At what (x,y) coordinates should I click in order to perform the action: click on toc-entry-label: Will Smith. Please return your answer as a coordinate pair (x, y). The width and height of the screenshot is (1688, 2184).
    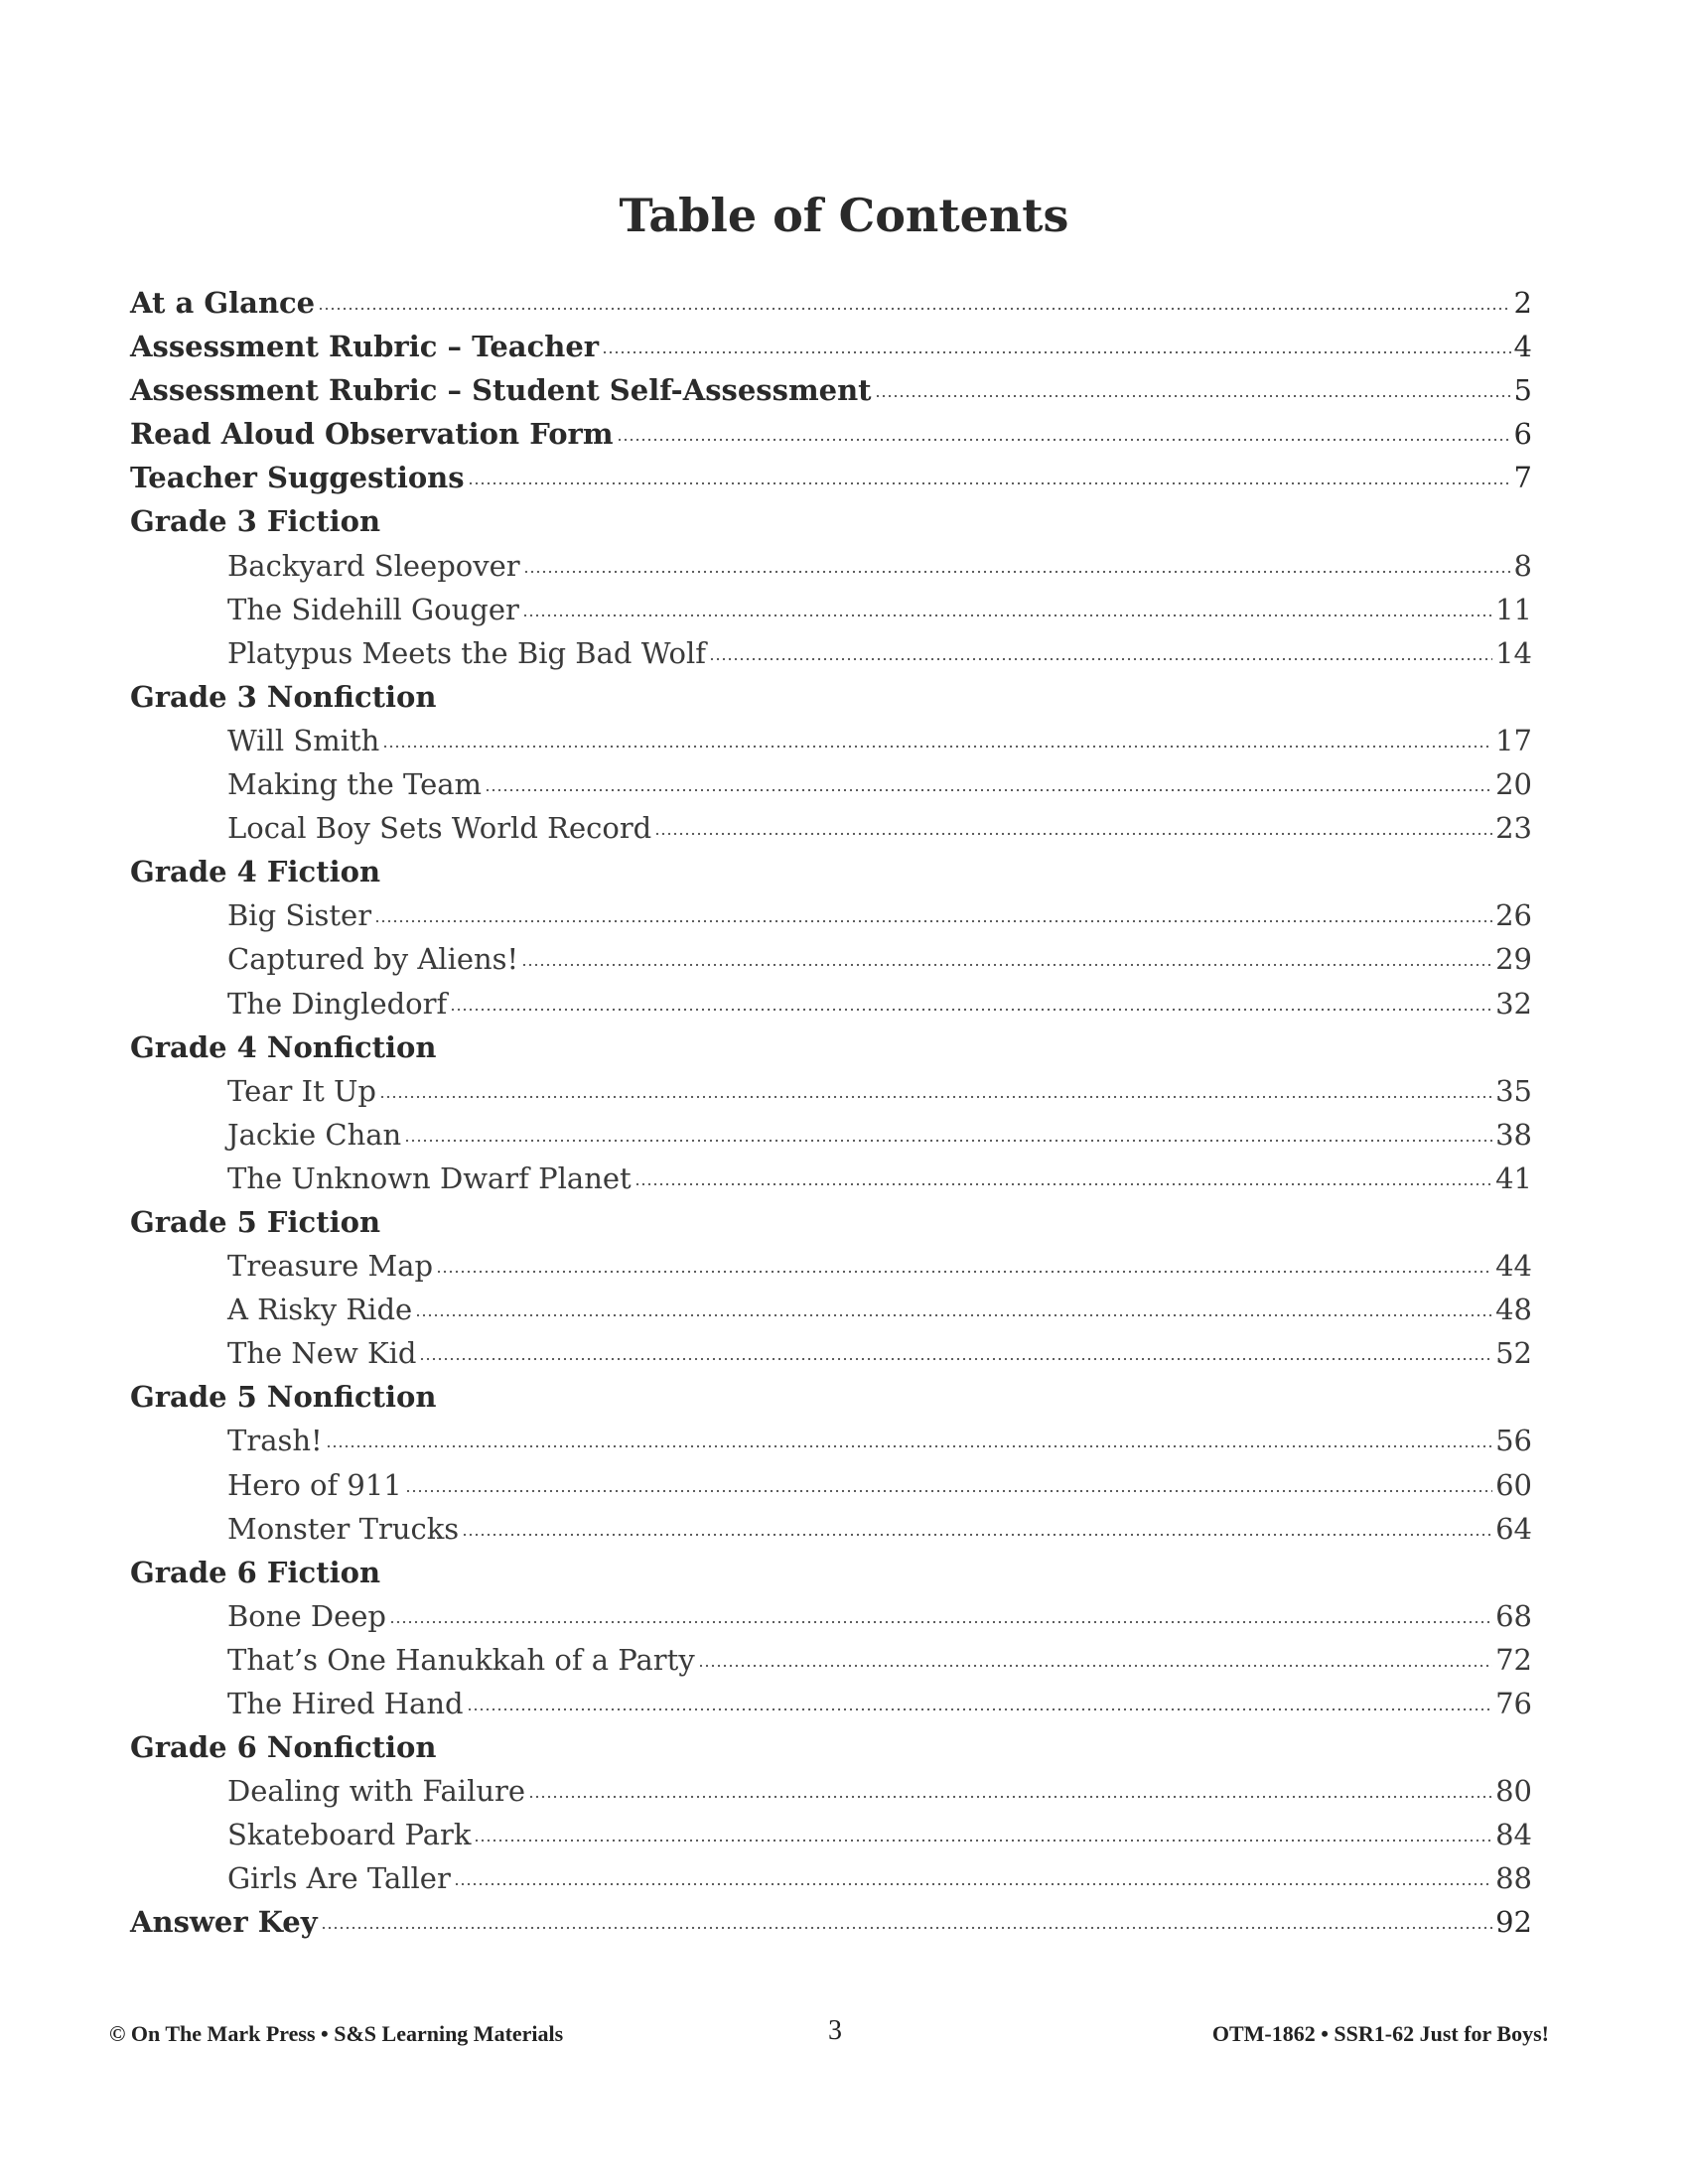
    Looking at the image, I should click on (303, 740).